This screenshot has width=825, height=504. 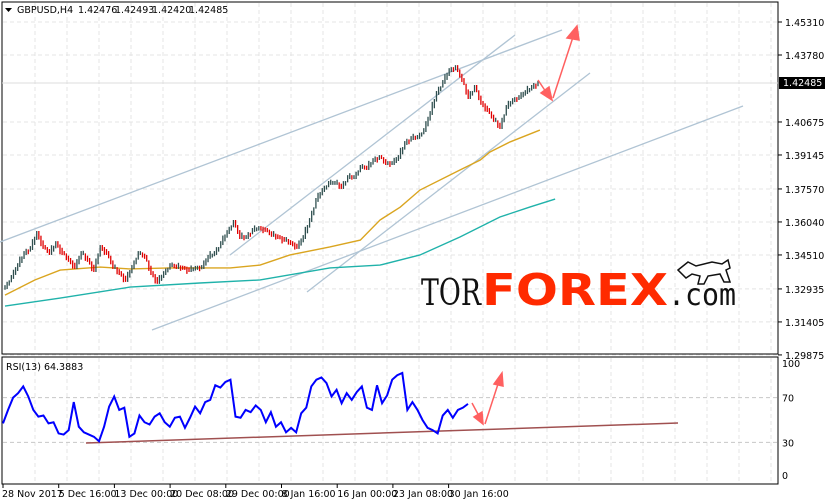 I want to click on ohlc-high: 1.42493, so click(x=134, y=10).